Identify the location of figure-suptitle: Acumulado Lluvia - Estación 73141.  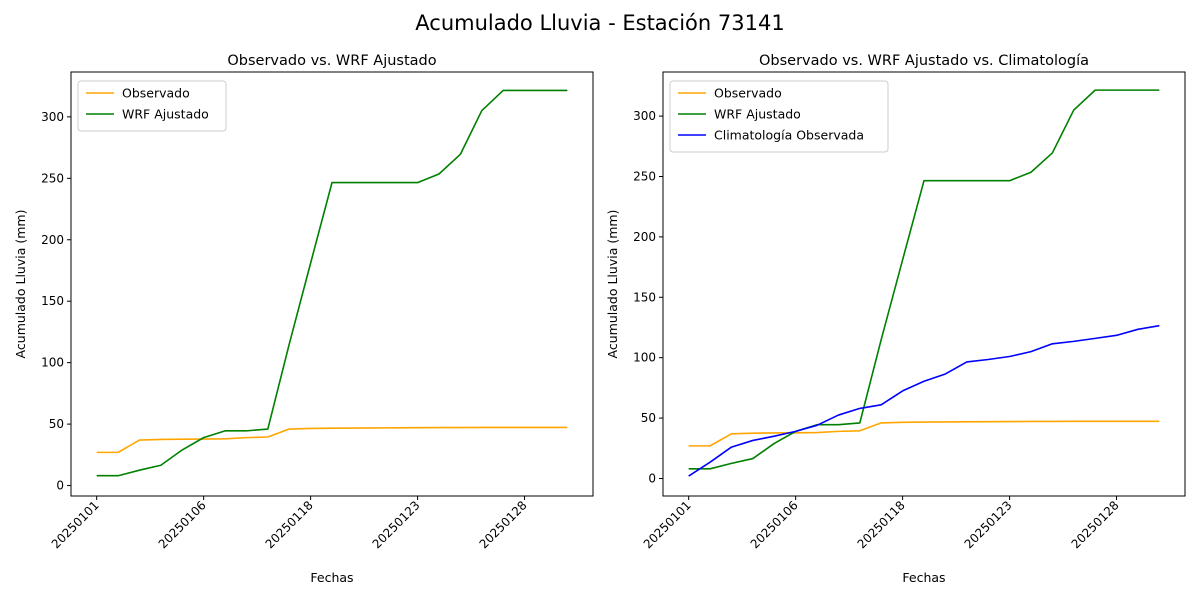
(599, 23).